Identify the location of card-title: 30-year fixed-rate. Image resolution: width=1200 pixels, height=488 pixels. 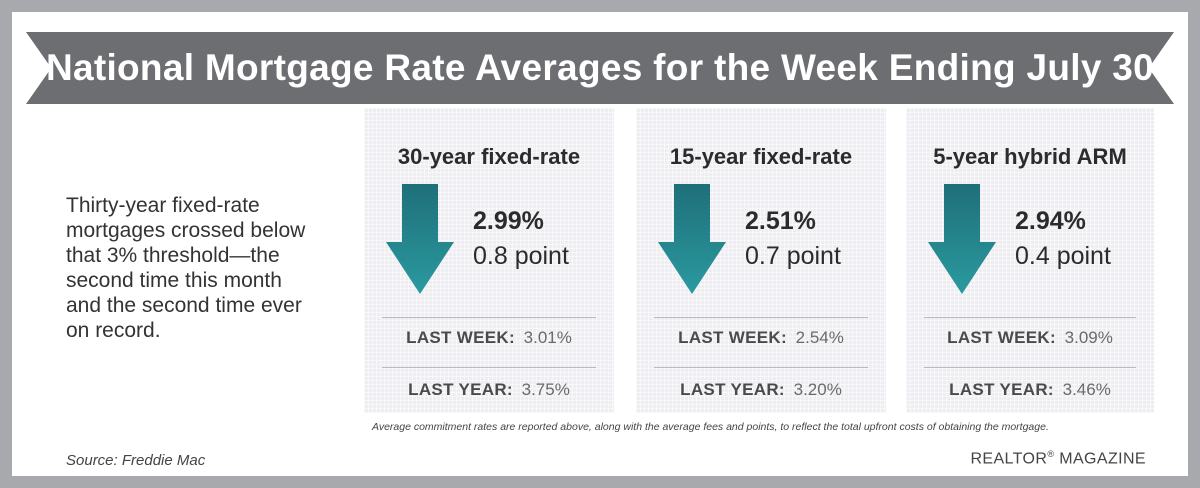
(489, 156).